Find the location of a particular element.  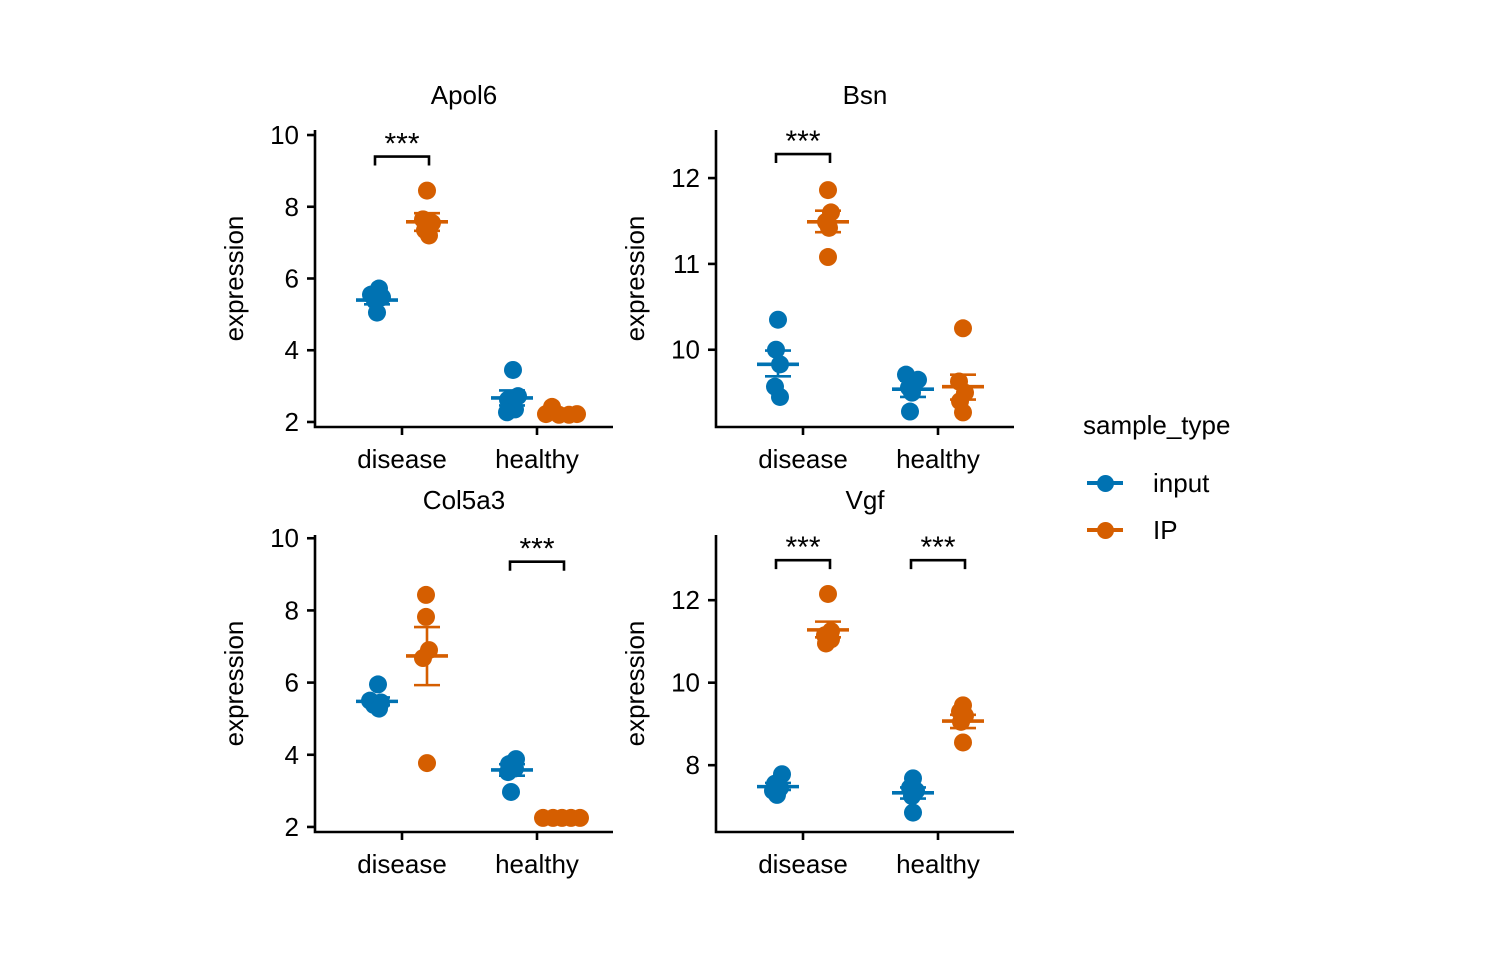

panel-bsn: 10 11 12 disease healthy Bsn expression *** is located at coordinates (817, 277).